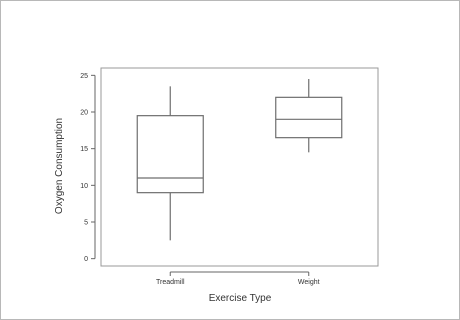 The width and height of the screenshot is (460, 320). Describe the element at coordinates (170, 154) in the screenshot. I see `iqr-box-treadmill` at that location.